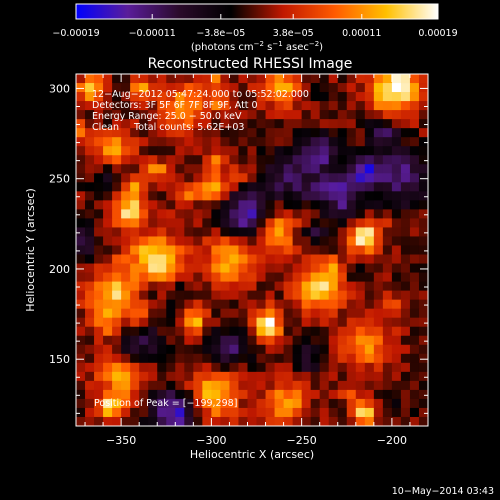 The width and height of the screenshot is (500, 500). What do you see at coordinates (59, 179) in the screenshot?
I see `y-tick-label: 250` at bounding box center [59, 179].